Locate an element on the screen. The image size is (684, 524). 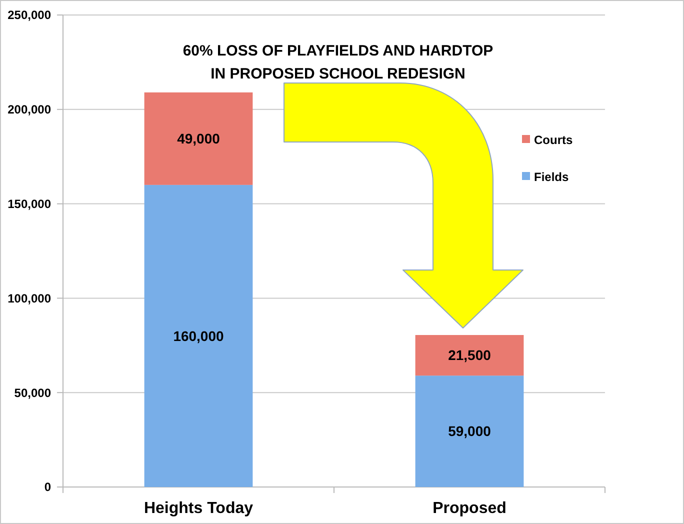
data-label: 21,500 is located at coordinates (470, 355).